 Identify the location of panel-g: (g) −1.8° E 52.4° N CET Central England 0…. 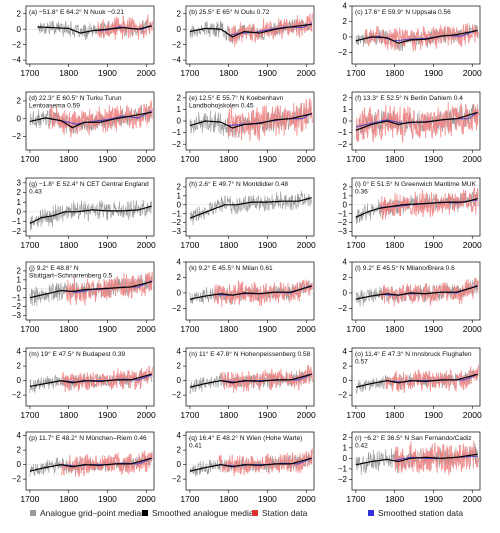
(84, 213).